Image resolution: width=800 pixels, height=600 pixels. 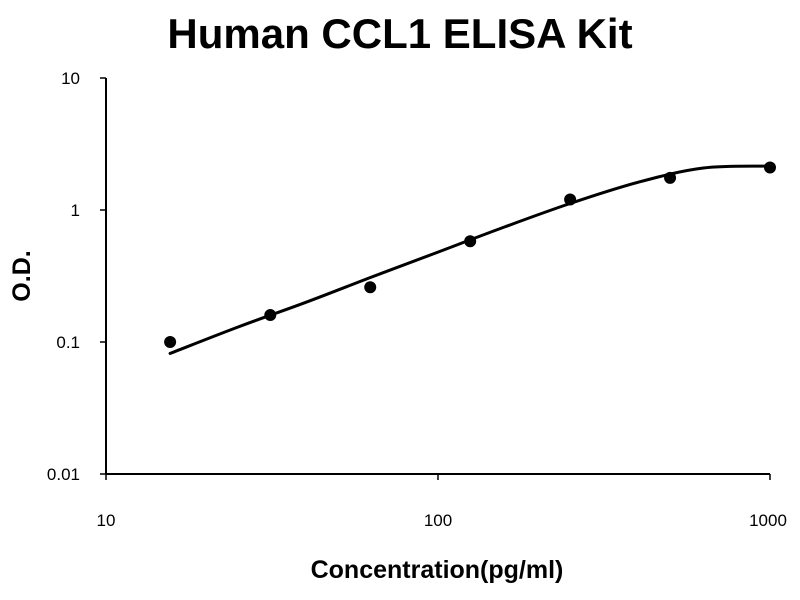 I want to click on y-tick-label: 0.01, so click(x=63, y=474).